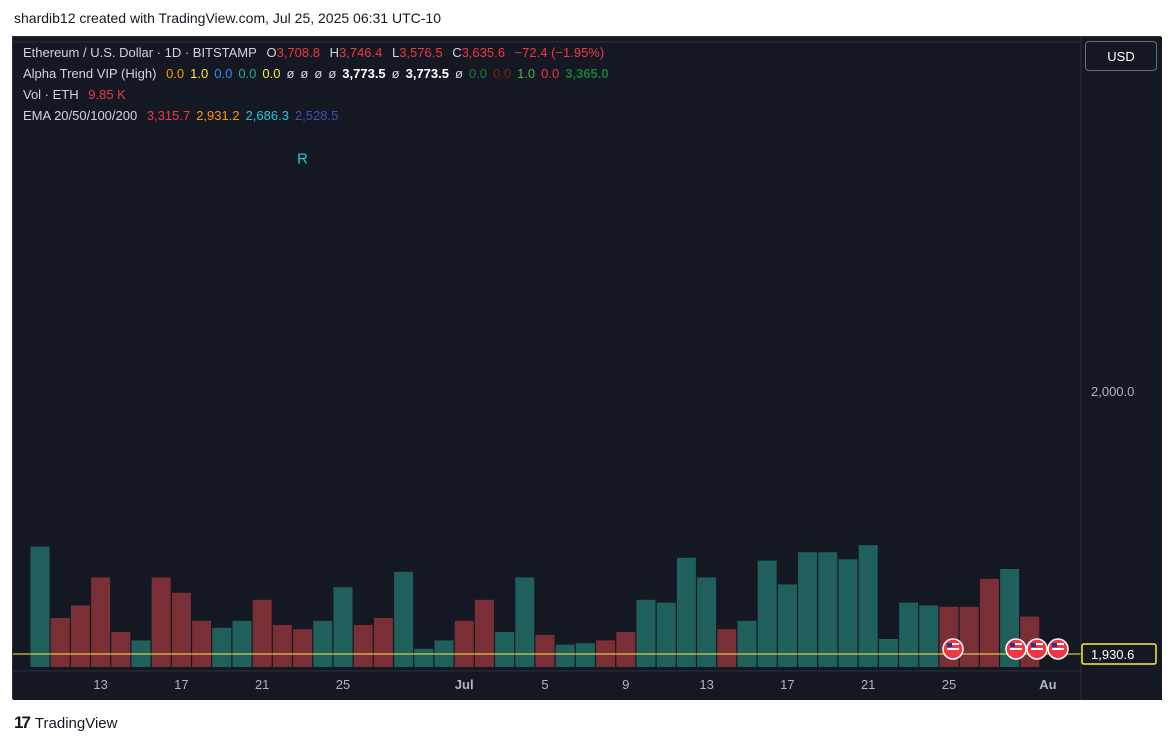 This screenshot has width=1174, height=744. I want to click on legend-alpha-value: 1.0, so click(199, 73).